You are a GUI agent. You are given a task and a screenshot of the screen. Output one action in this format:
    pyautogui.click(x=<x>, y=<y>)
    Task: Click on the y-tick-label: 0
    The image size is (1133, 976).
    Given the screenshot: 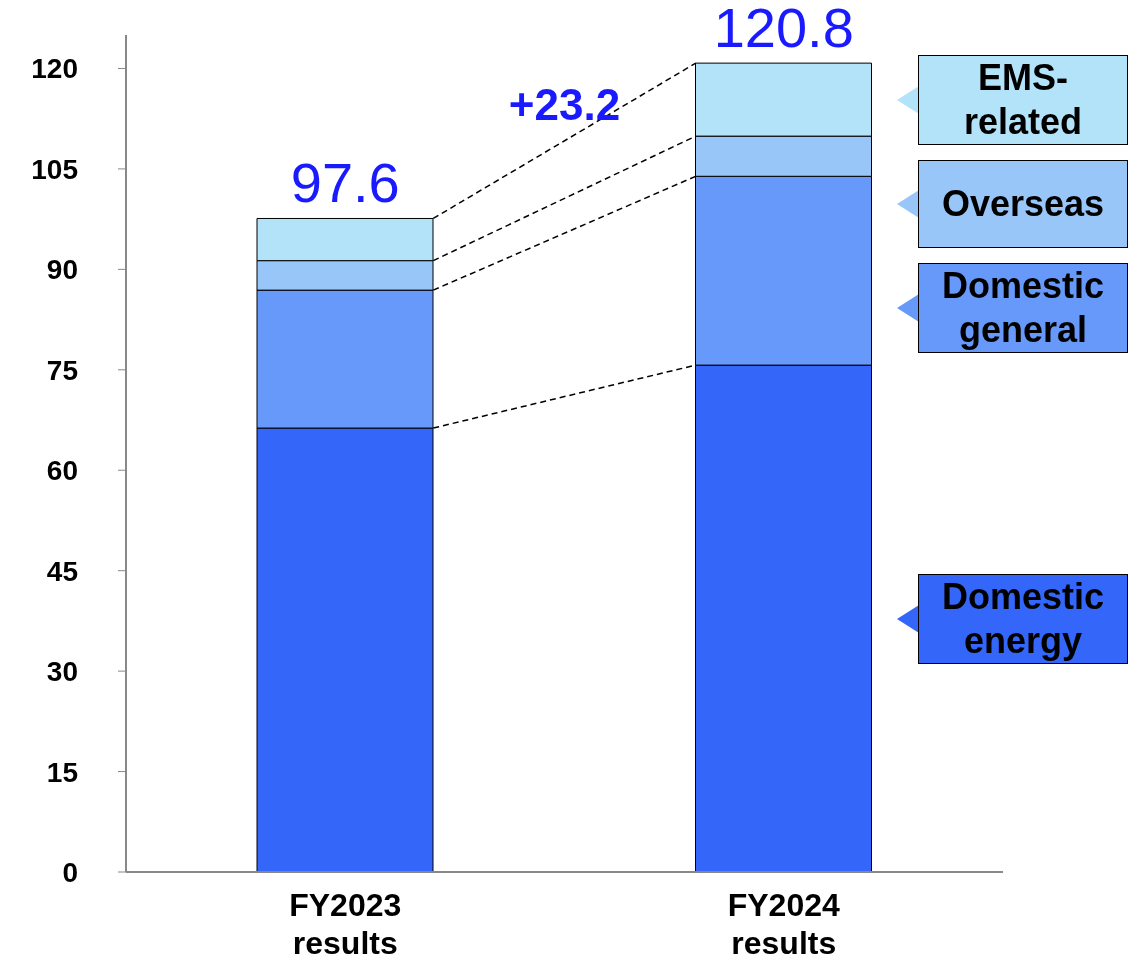 What is the action you would take?
    pyautogui.click(x=70, y=872)
    